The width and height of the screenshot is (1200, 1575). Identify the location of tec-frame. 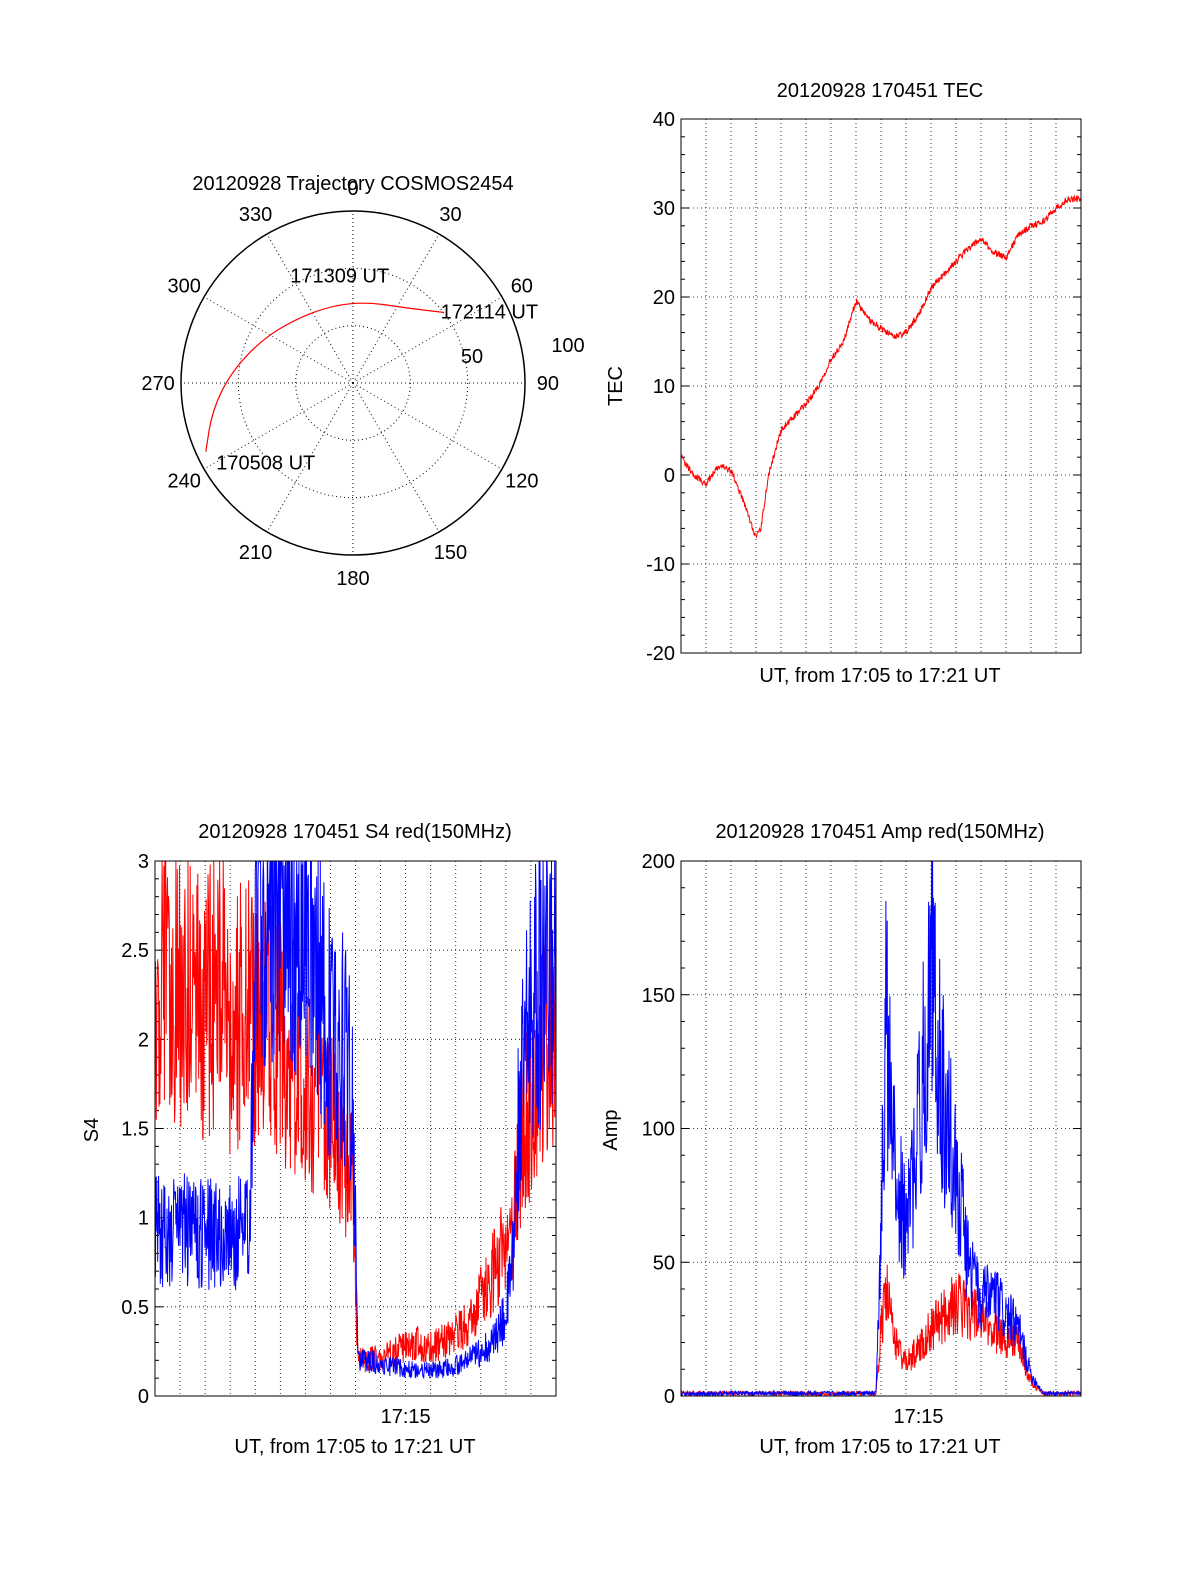
(881, 386).